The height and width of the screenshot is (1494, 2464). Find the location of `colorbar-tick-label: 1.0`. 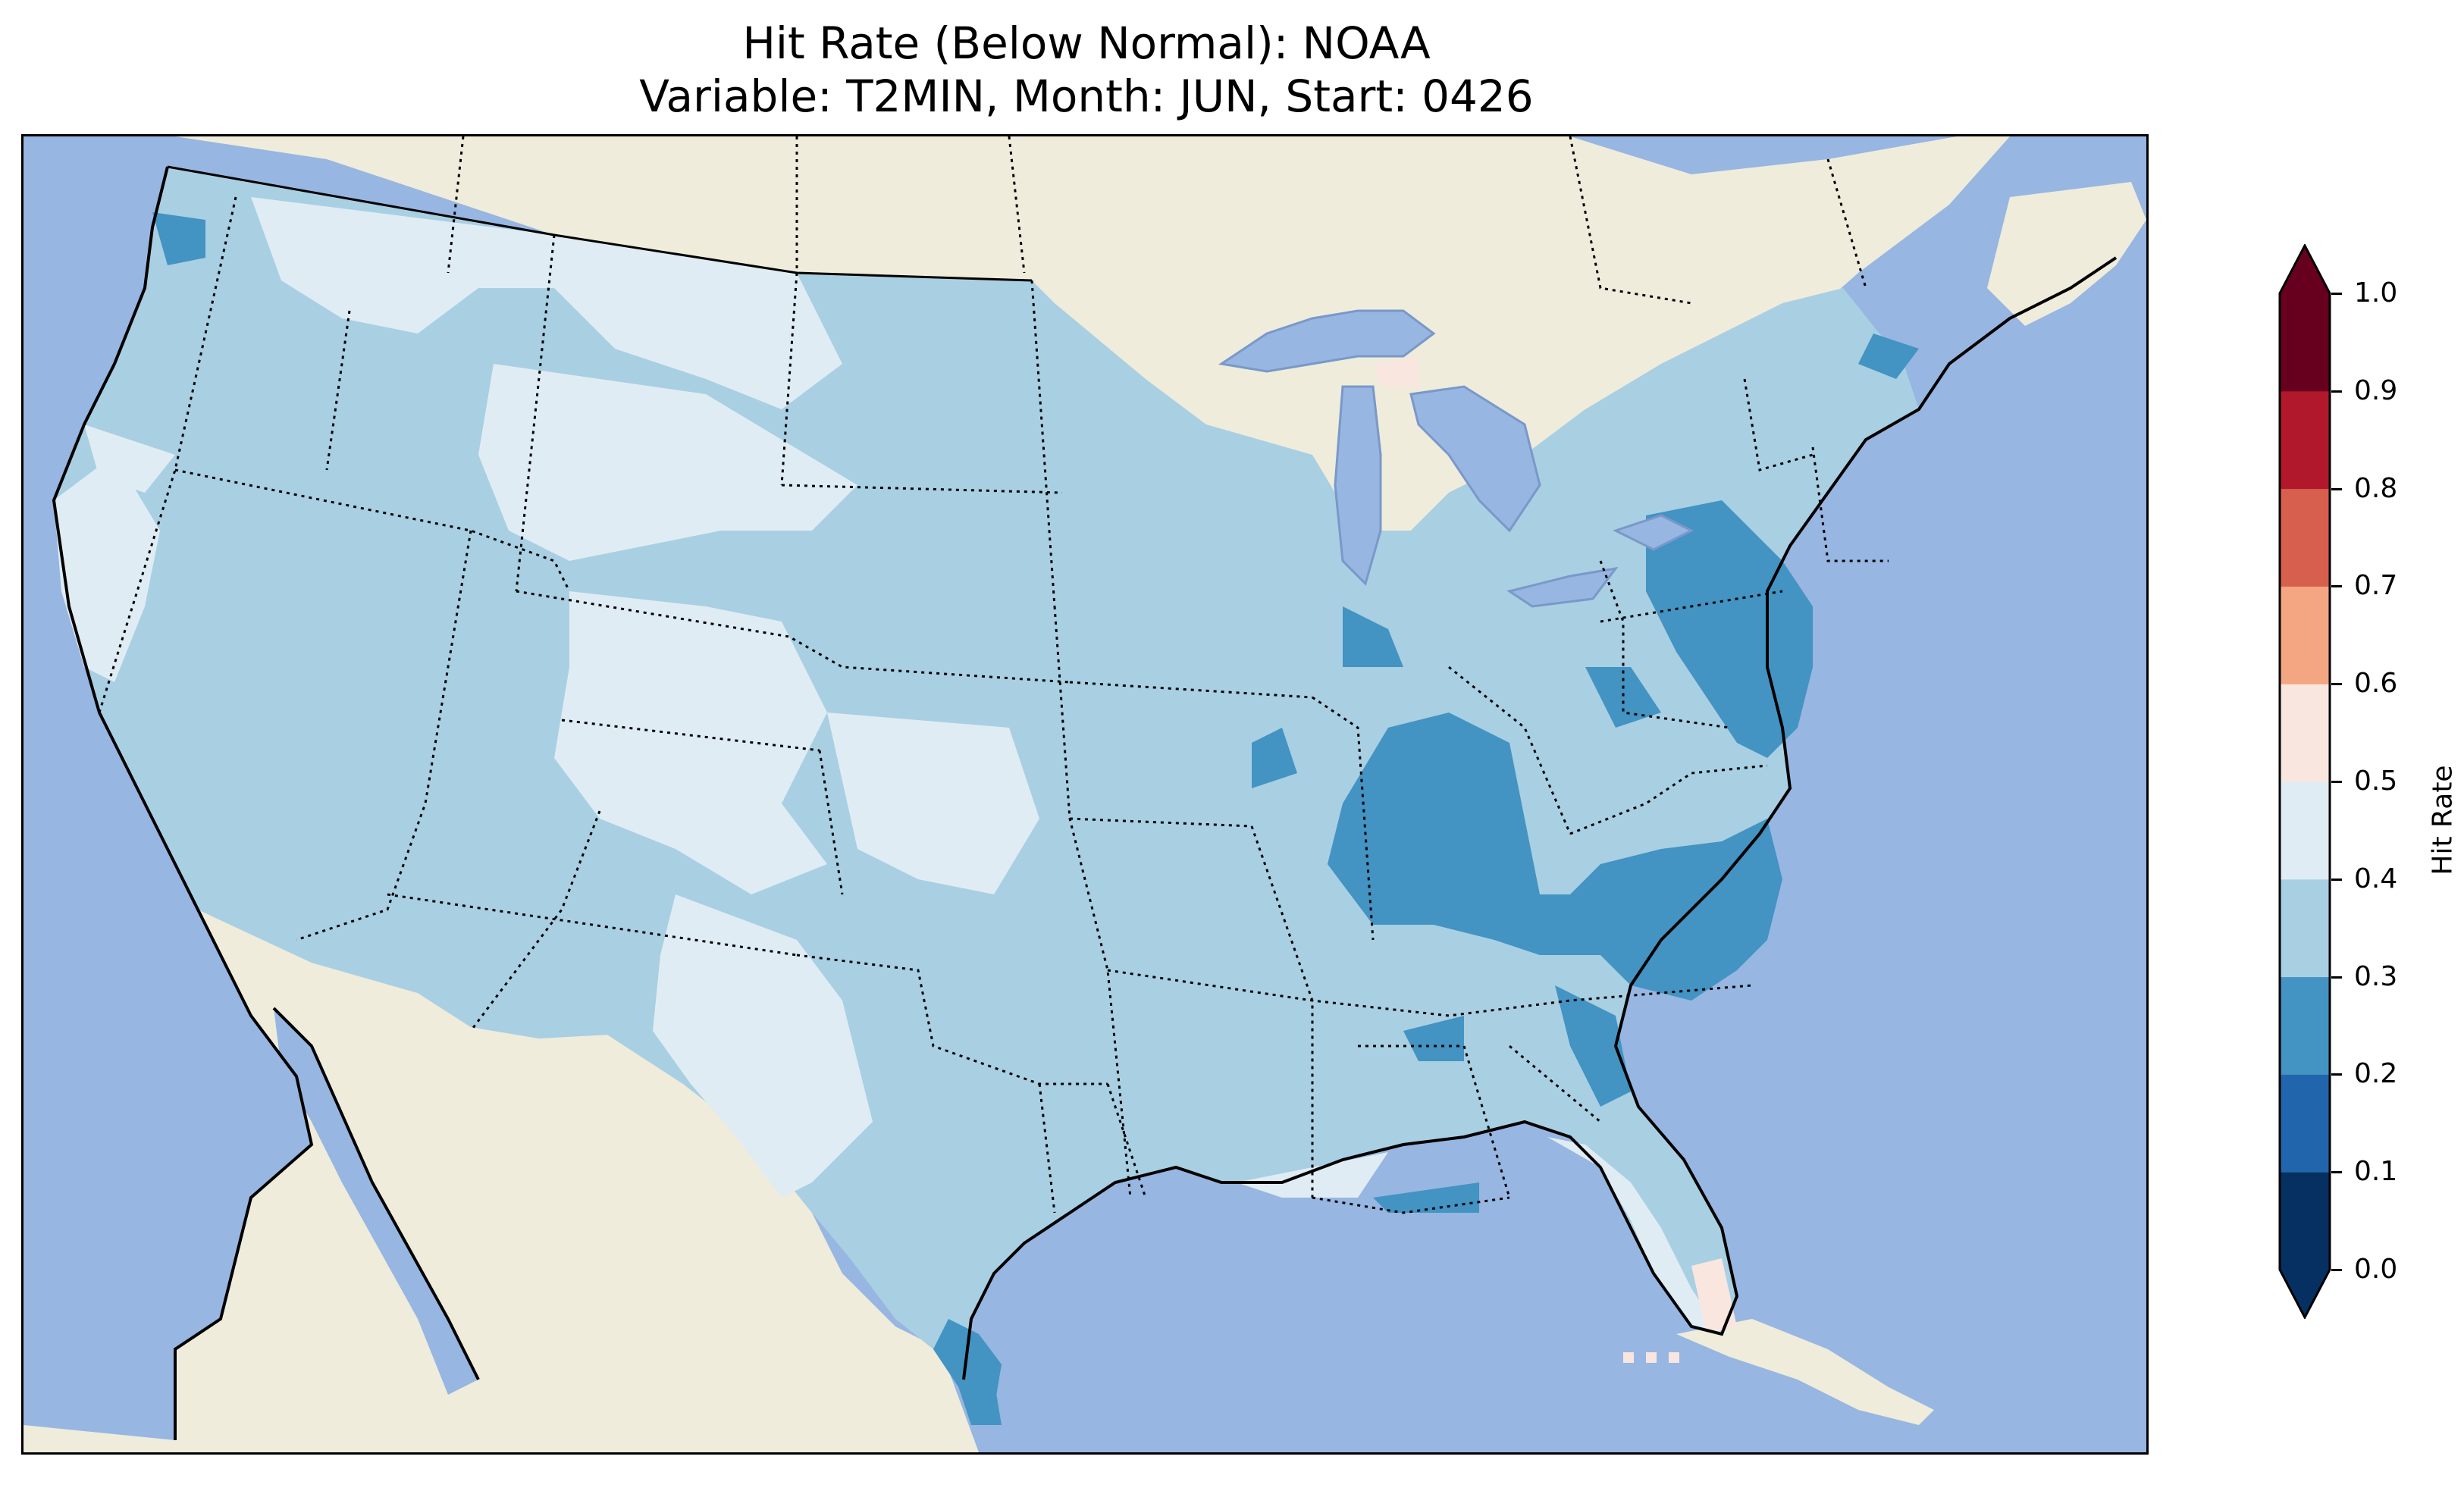

colorbar-tick-label: 1.0 is located at coordinates (2376, 293).